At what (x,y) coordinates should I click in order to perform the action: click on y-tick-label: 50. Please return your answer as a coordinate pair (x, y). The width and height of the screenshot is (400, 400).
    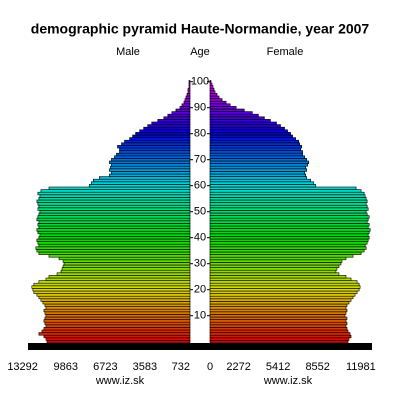
    Looking at the image, I should click on (200, 212).